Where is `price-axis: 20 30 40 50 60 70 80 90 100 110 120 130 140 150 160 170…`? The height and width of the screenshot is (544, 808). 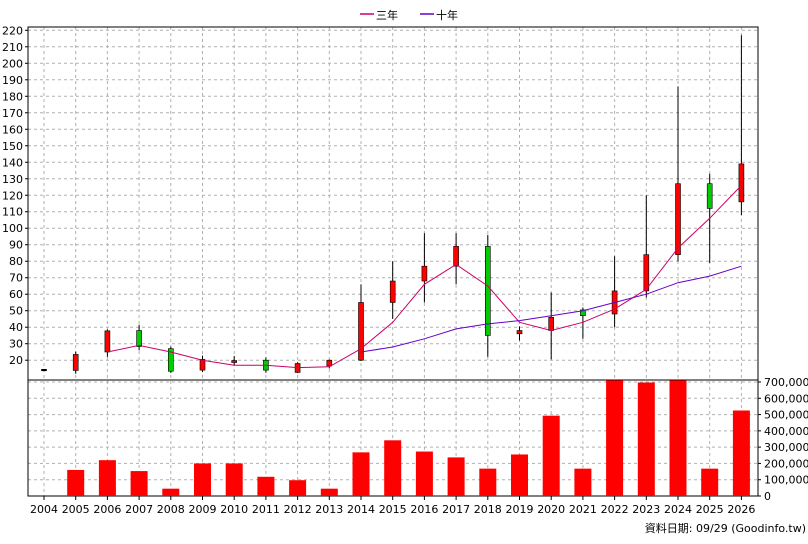
price-axis: 20 30 40 50 60 70 80 90 100 110 120 130 140 150 160 170… is located at coordinates (15, 195).